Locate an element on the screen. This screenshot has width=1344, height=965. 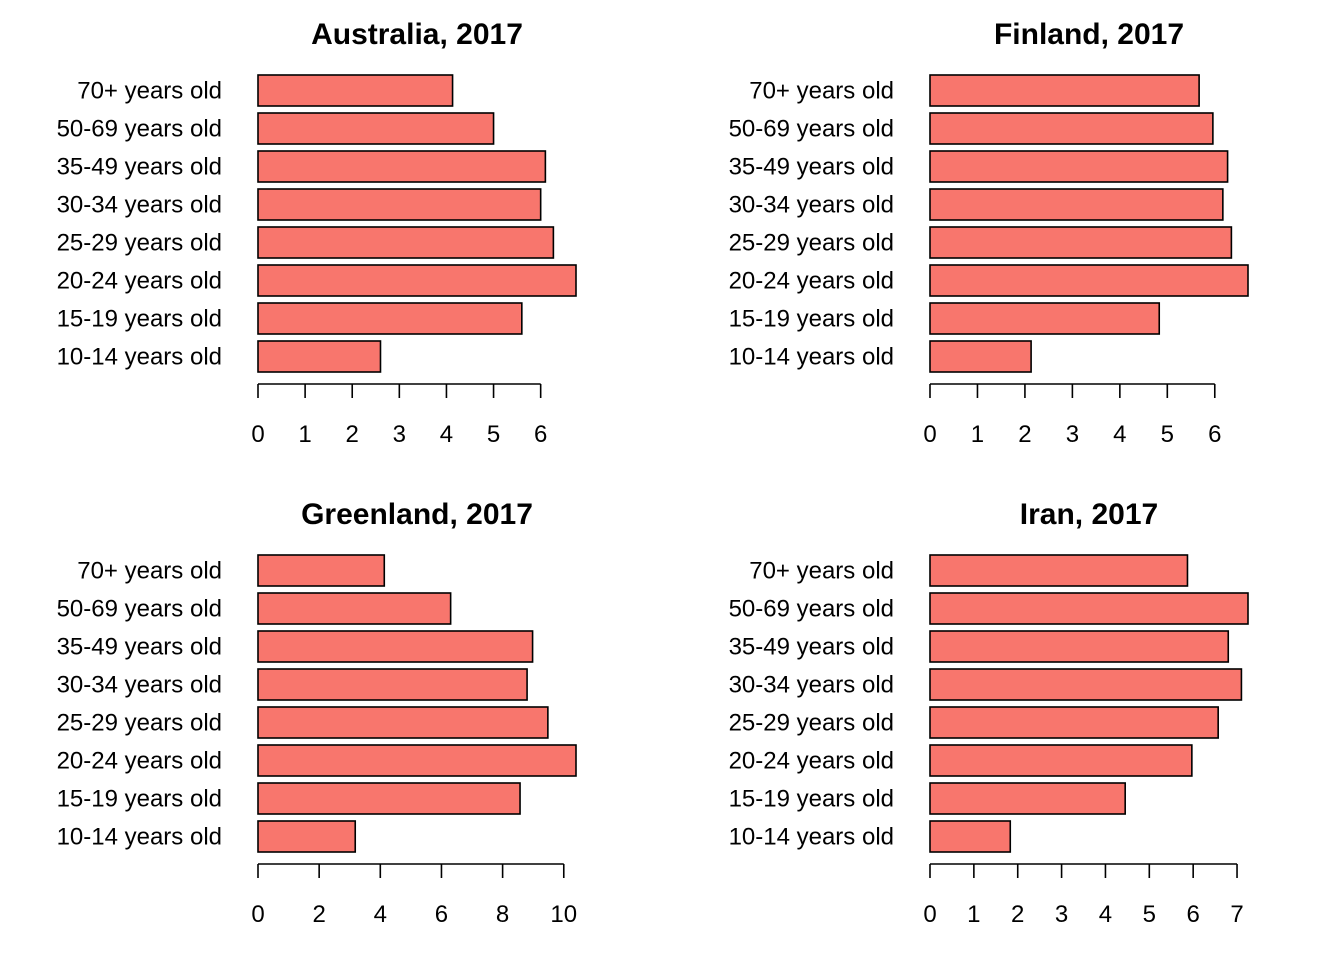
x-tick-label: 10 is located at coordinates (563, 914).